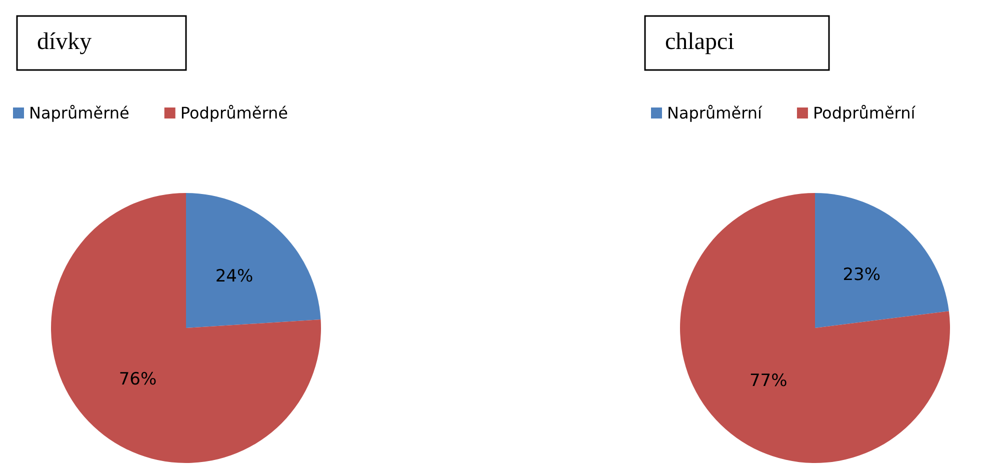 The height and width of the screenshot is (467, 1000). I want to click on chart-title: dívky, so click(64, 42).